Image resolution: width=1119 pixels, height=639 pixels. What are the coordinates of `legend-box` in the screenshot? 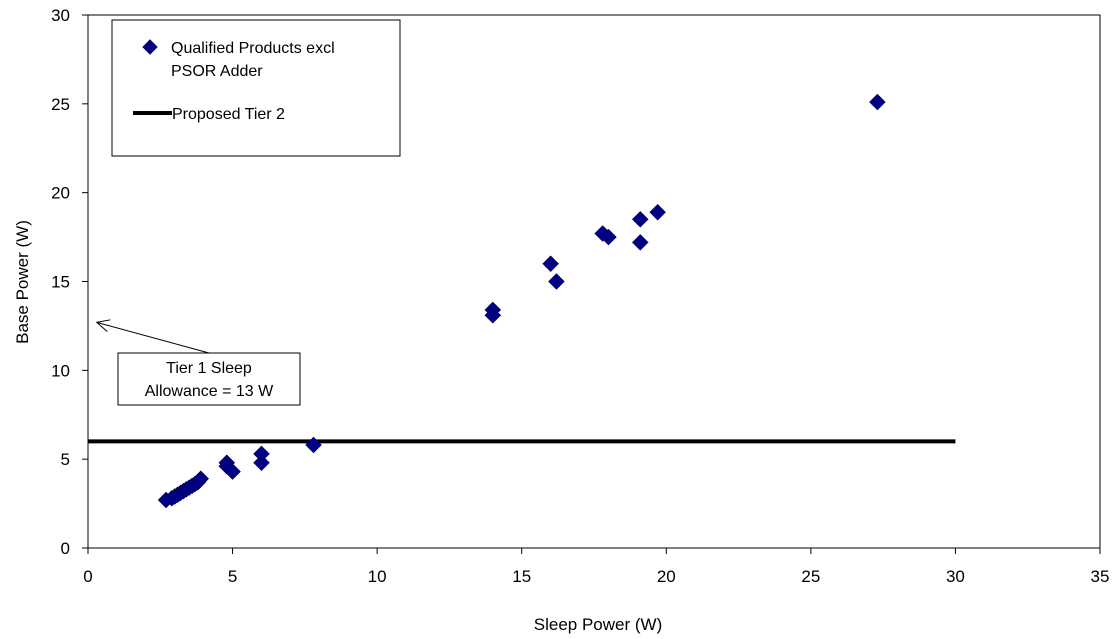 It's located at (256, 88).